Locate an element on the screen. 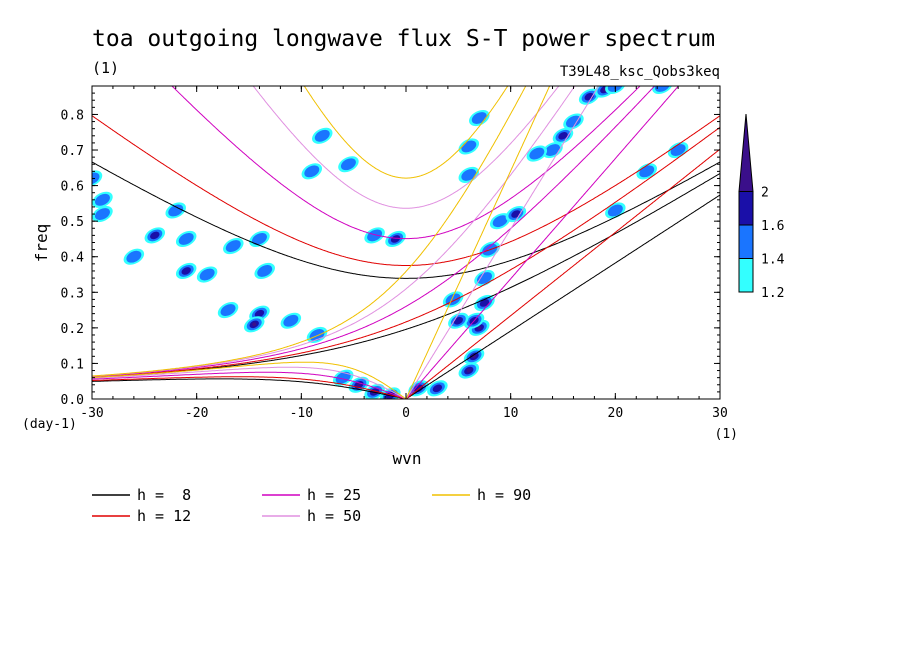 The width and height of the screenshot is (904, 654). y-tick-label-8: 0.8 is located at coordinates (72, 115).